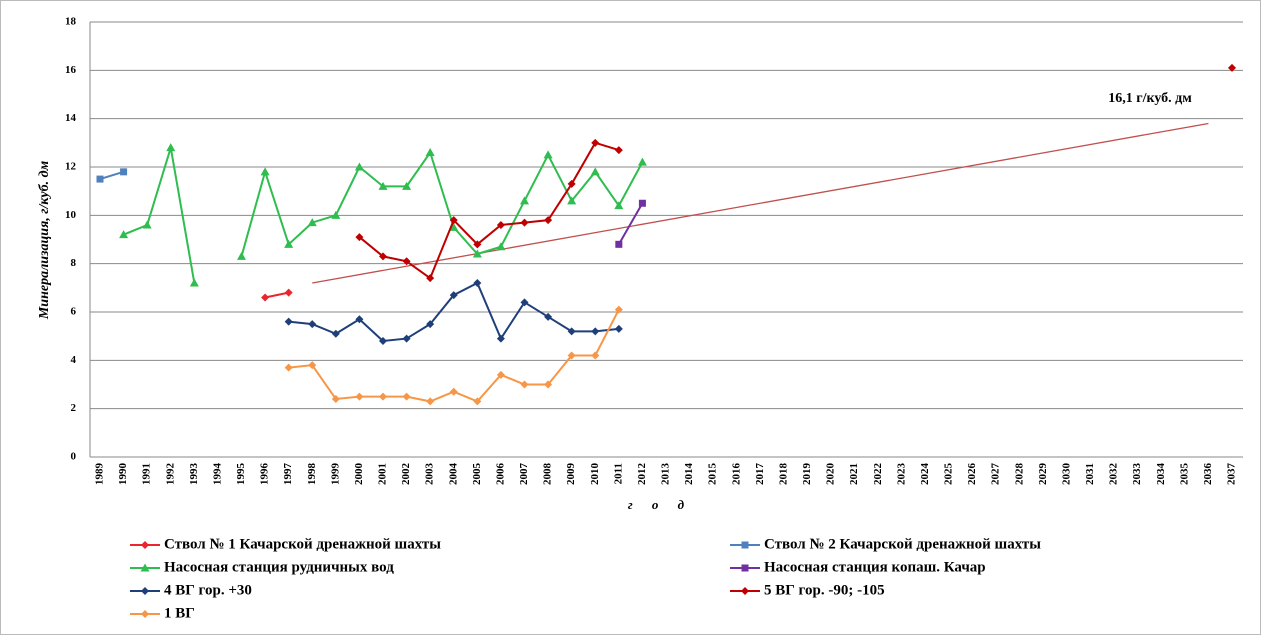  Describe the element at coordinates (713, 474) in the screenshot. I see `x-tick-label: 2015` at that location.